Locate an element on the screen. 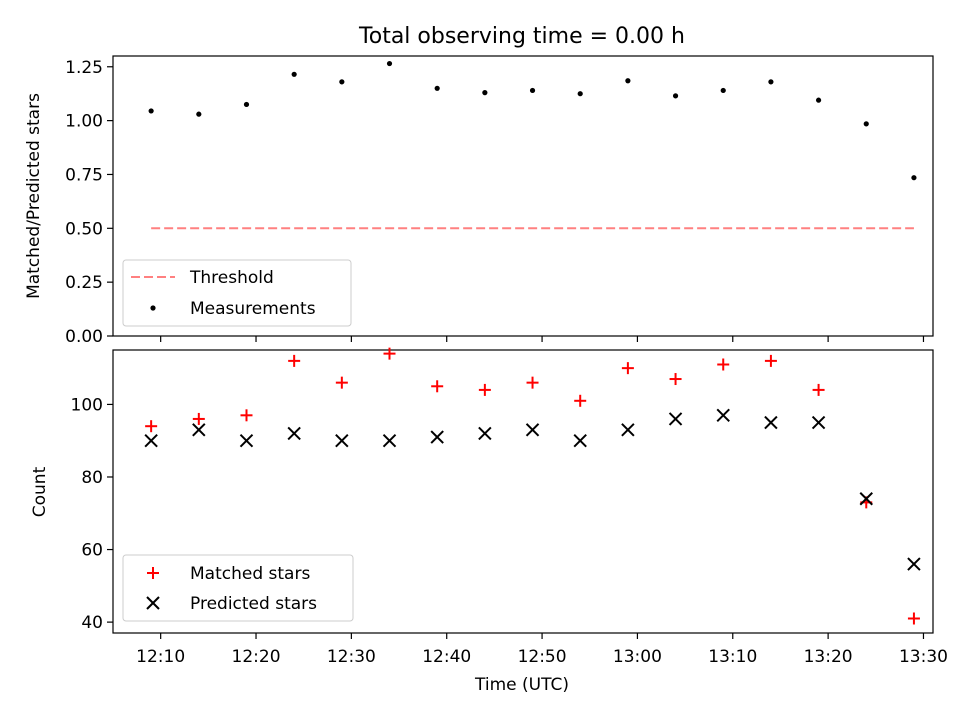  bottom-legend: Matched stars Predicted stars is located at coordinates (238, 588).